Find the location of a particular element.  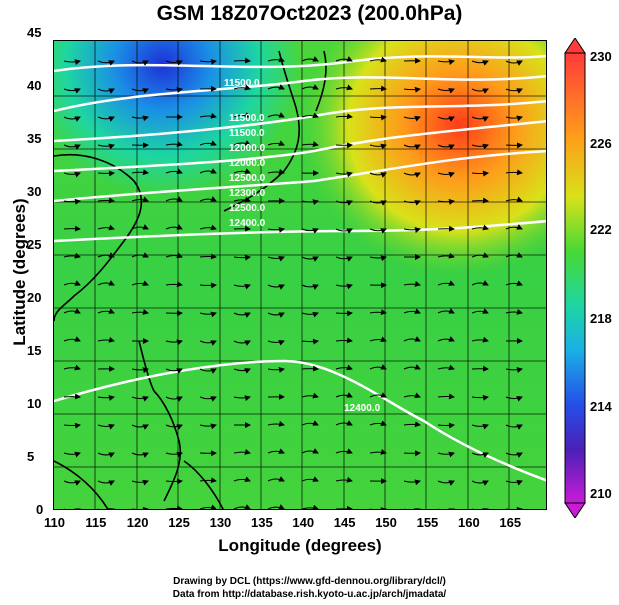

y-axis-label: Latitude (degrees) is located at coordinates (19, 272).